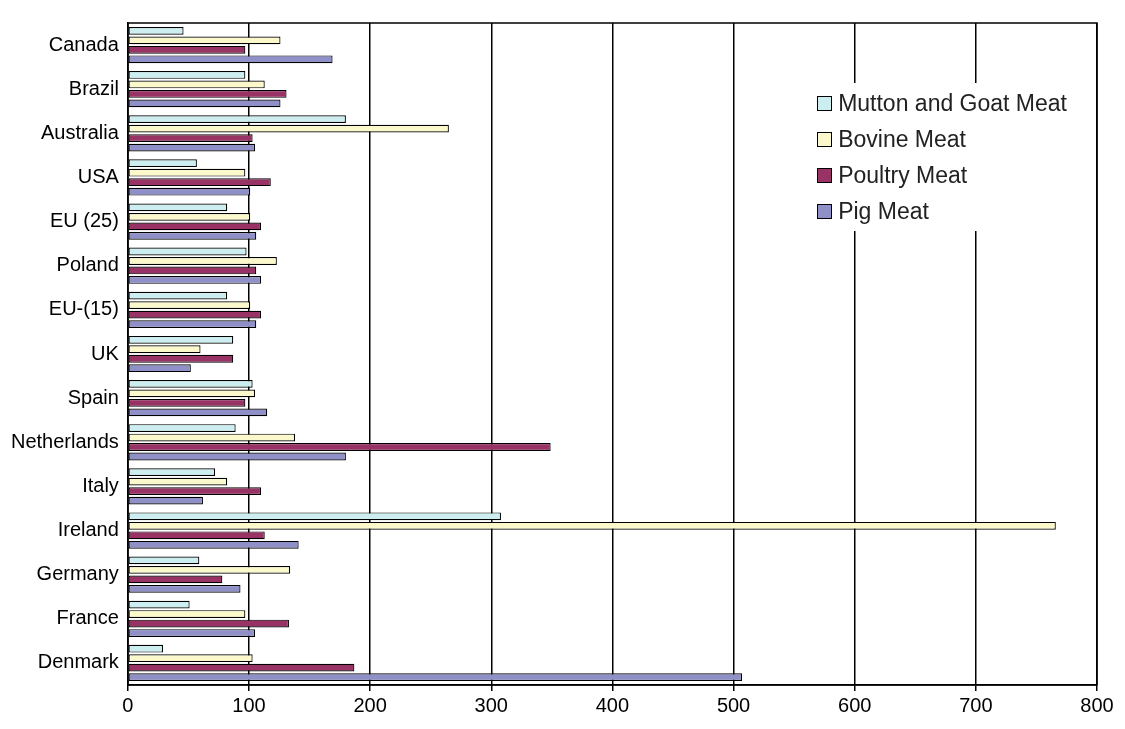 The height and width of the screenshot is (729, 1125). Describe the element at coordinates (370, 704) in the screenshot. I see `x-tick-label: 200` at that location.